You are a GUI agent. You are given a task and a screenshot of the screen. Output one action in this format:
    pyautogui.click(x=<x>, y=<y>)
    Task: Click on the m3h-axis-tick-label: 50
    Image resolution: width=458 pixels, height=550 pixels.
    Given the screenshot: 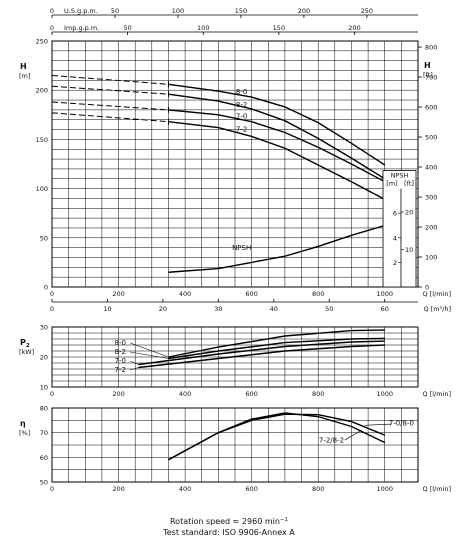 What is the action you would take?
    pyautogui.click(x=329, y=309)
    